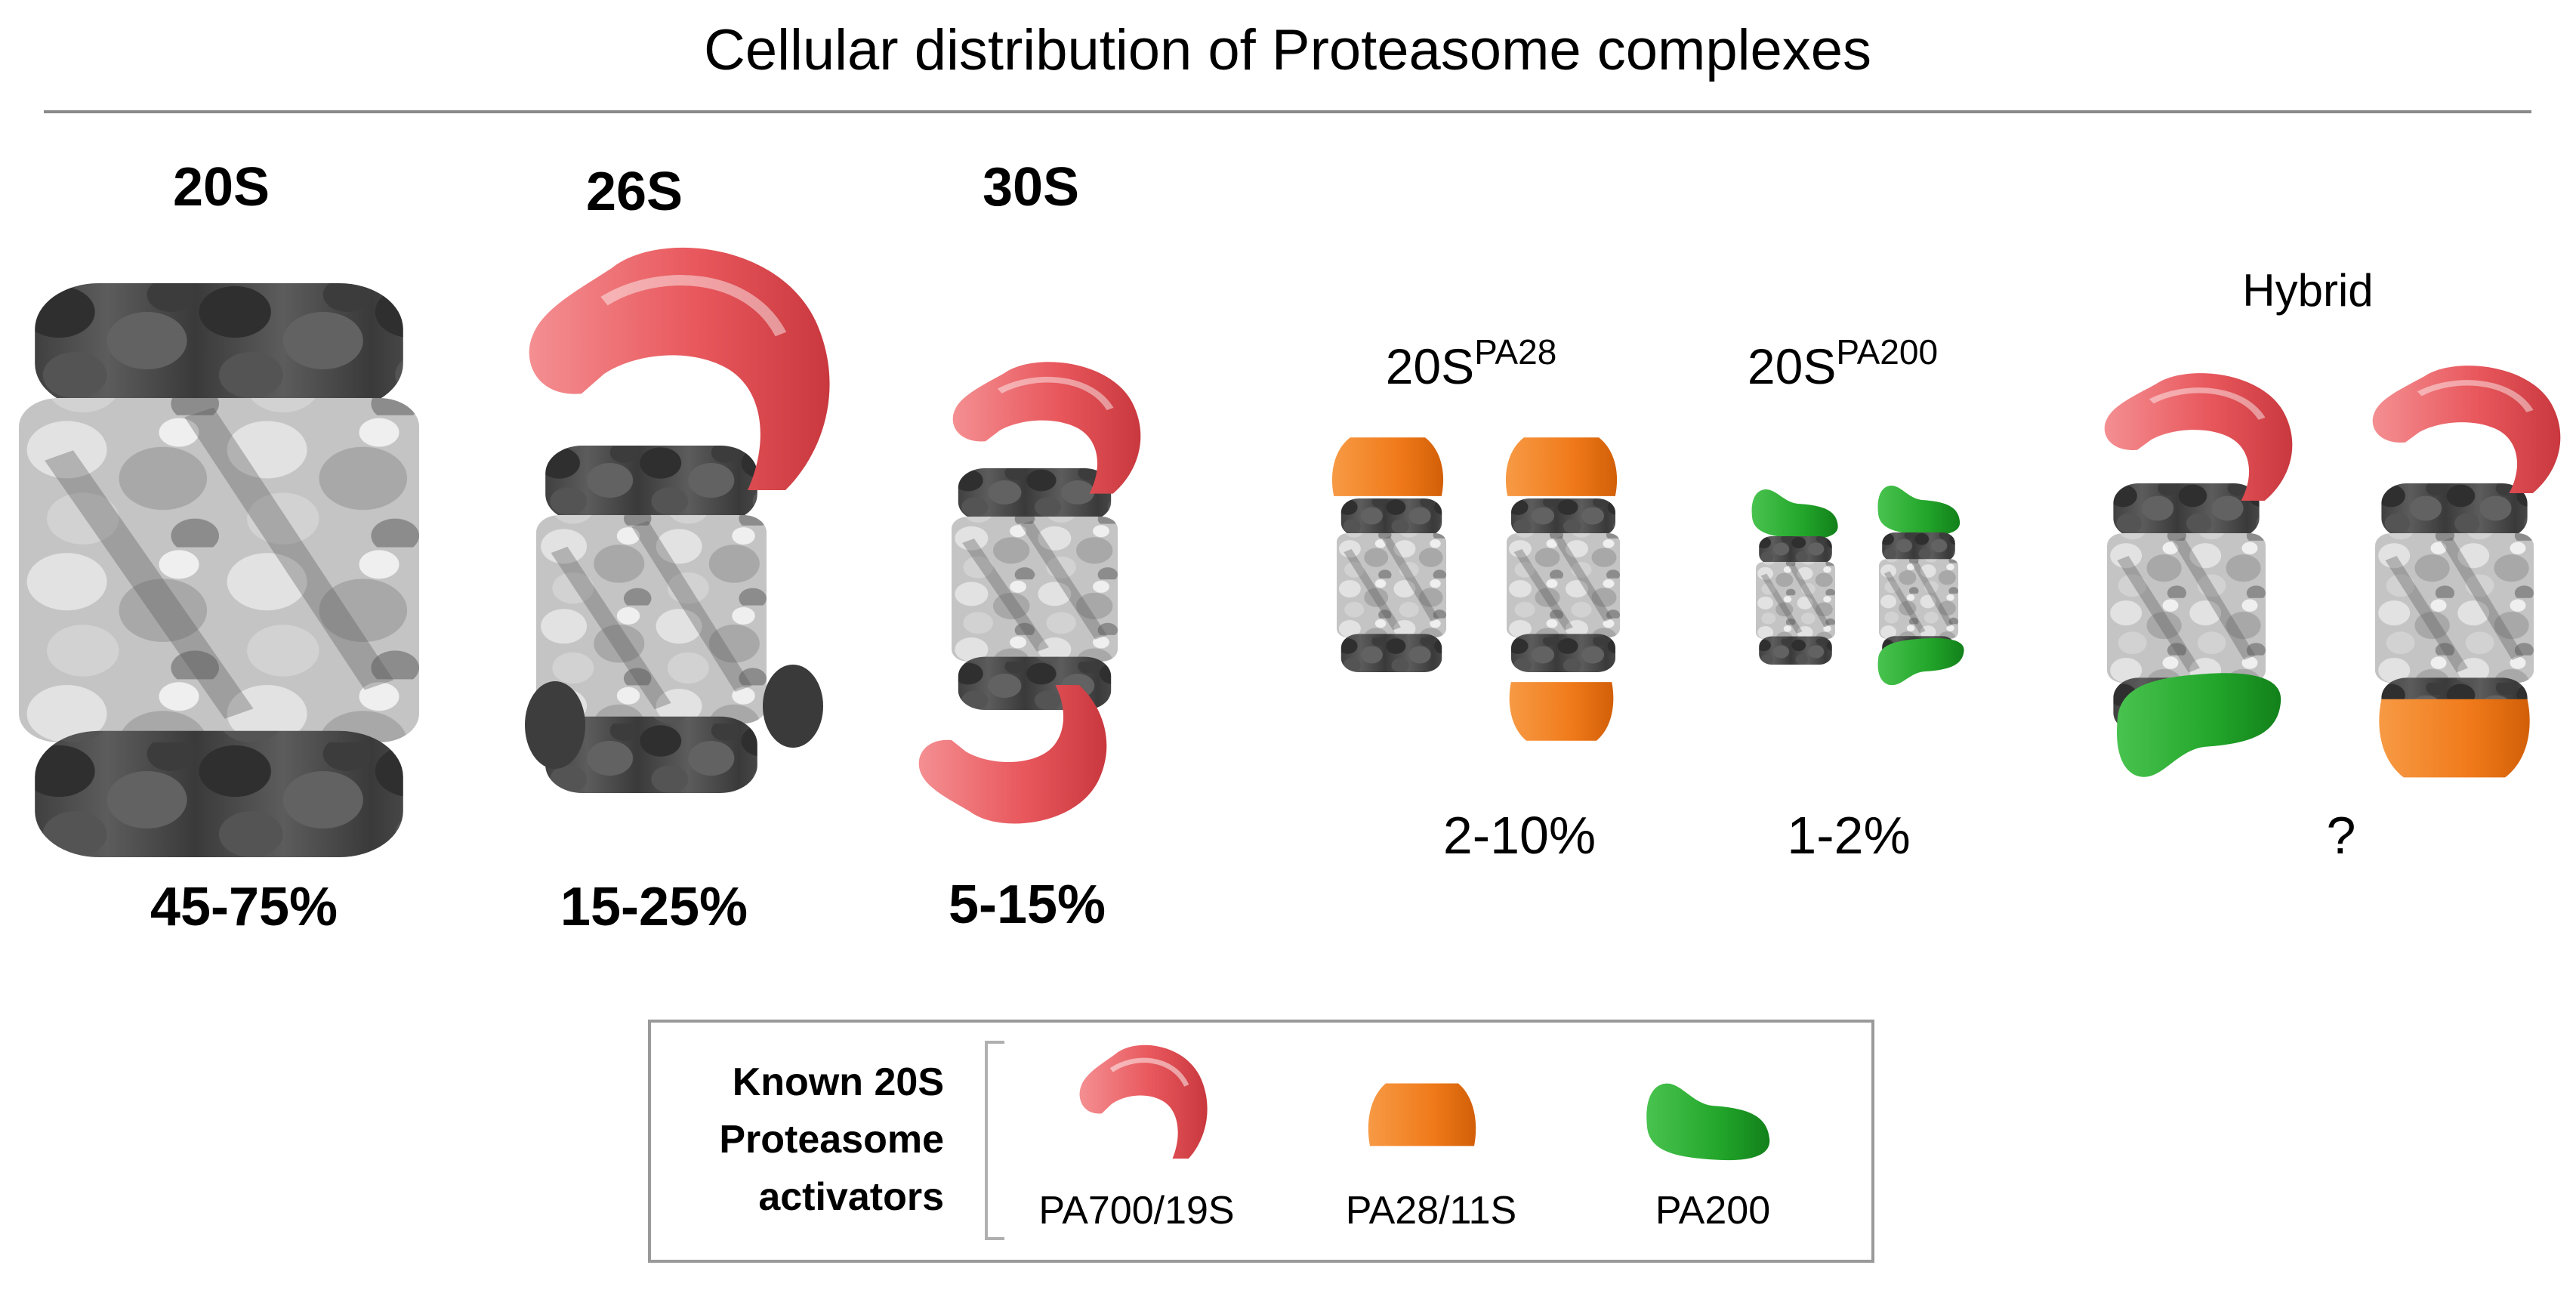  What do you see at coordinates (219, 570) in the screenshot?
I see `proteasome-20s-core-icon` at bounding box center [219, 570].